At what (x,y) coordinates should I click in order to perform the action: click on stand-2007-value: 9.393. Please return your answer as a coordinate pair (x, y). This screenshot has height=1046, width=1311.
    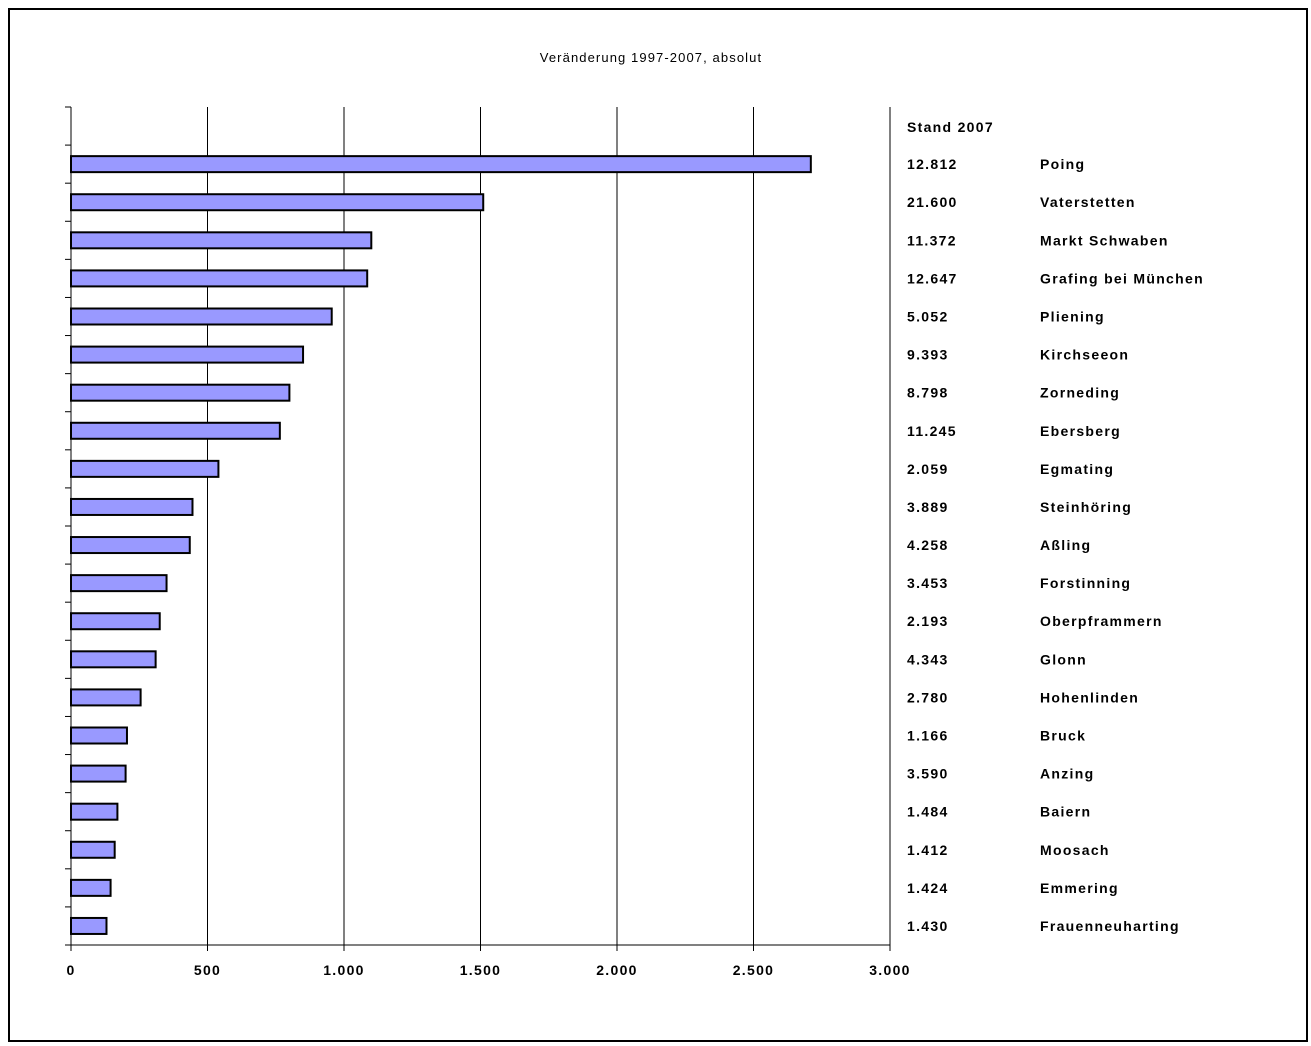
    Looking at the image, I should click on (928, 355).